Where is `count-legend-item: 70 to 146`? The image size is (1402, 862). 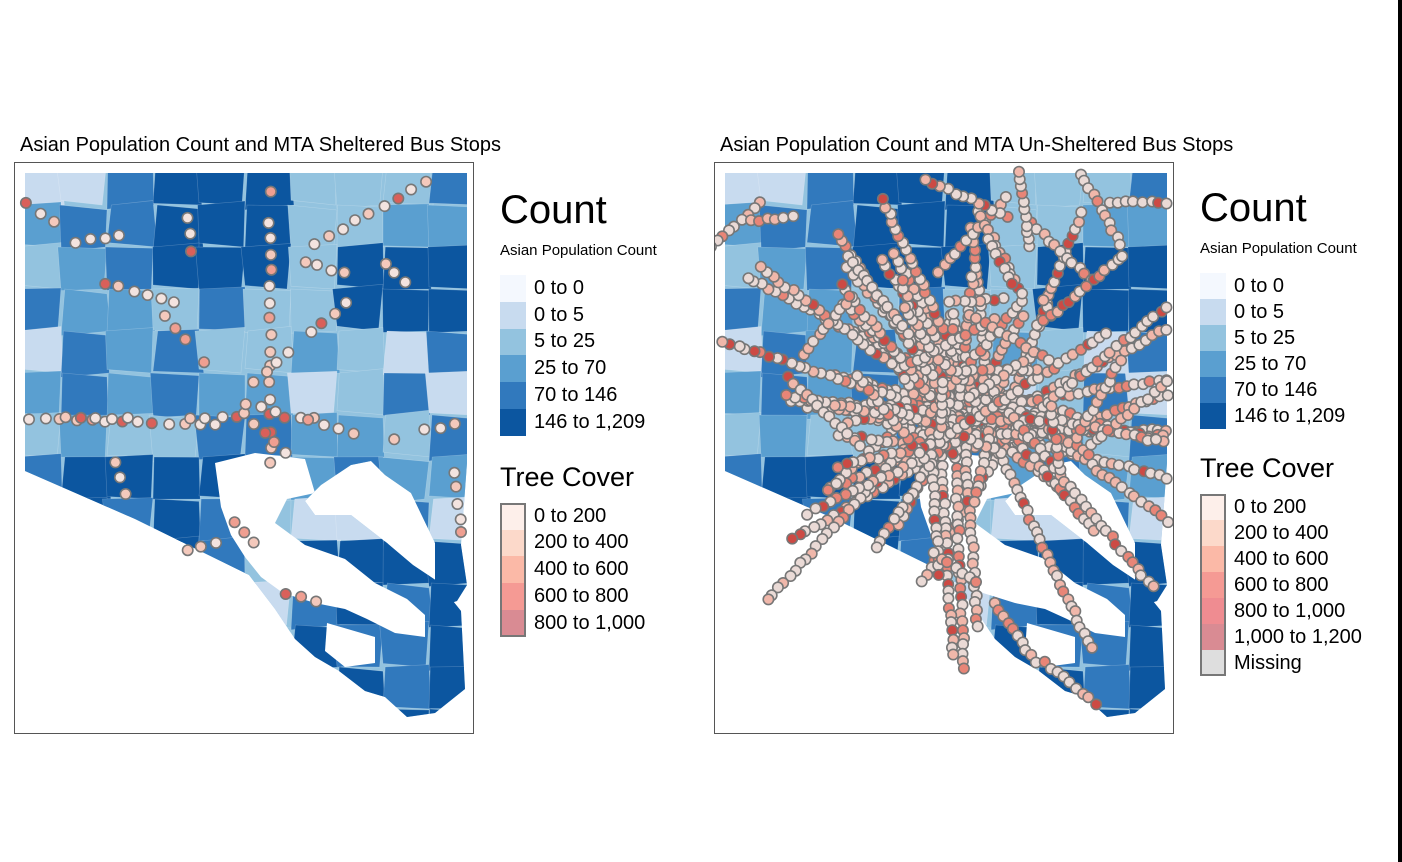 count-legend-item: 70 to 146 is located at coordinates (595, 395).